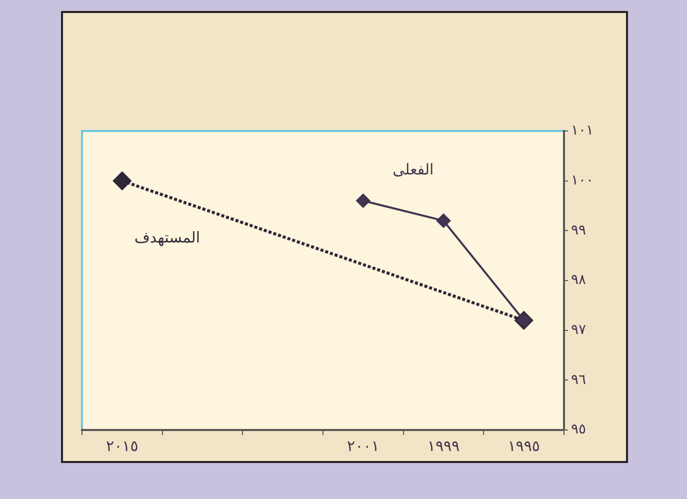 This screenshot has width=687, height=499. I want to click on x-tick-label: ١٩٩٥, so click(524, 445).